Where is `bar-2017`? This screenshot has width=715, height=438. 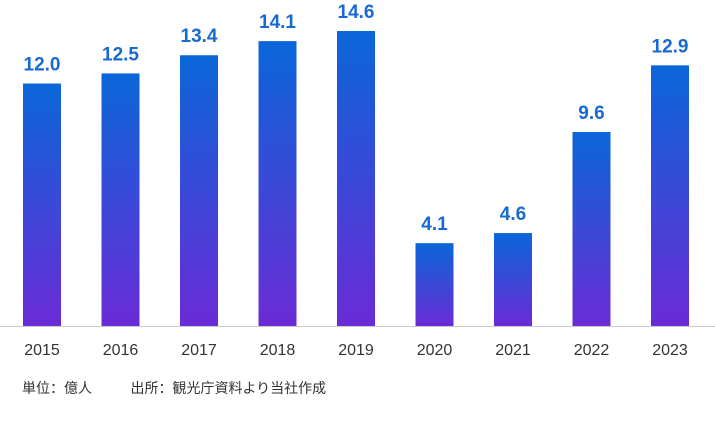
bar-2017 is located at coordinates (199, 190).